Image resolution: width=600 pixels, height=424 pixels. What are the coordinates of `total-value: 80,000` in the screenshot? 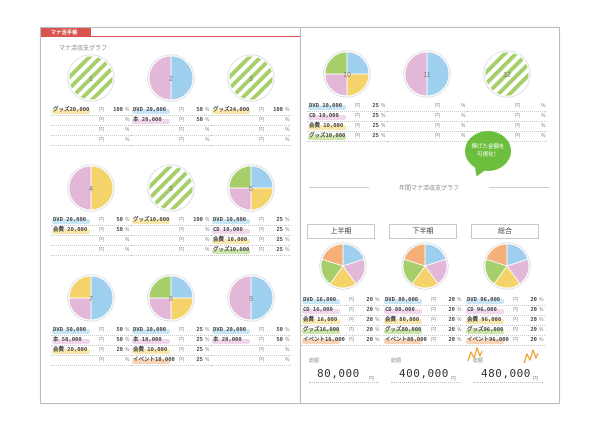 It's located at (338, 373).